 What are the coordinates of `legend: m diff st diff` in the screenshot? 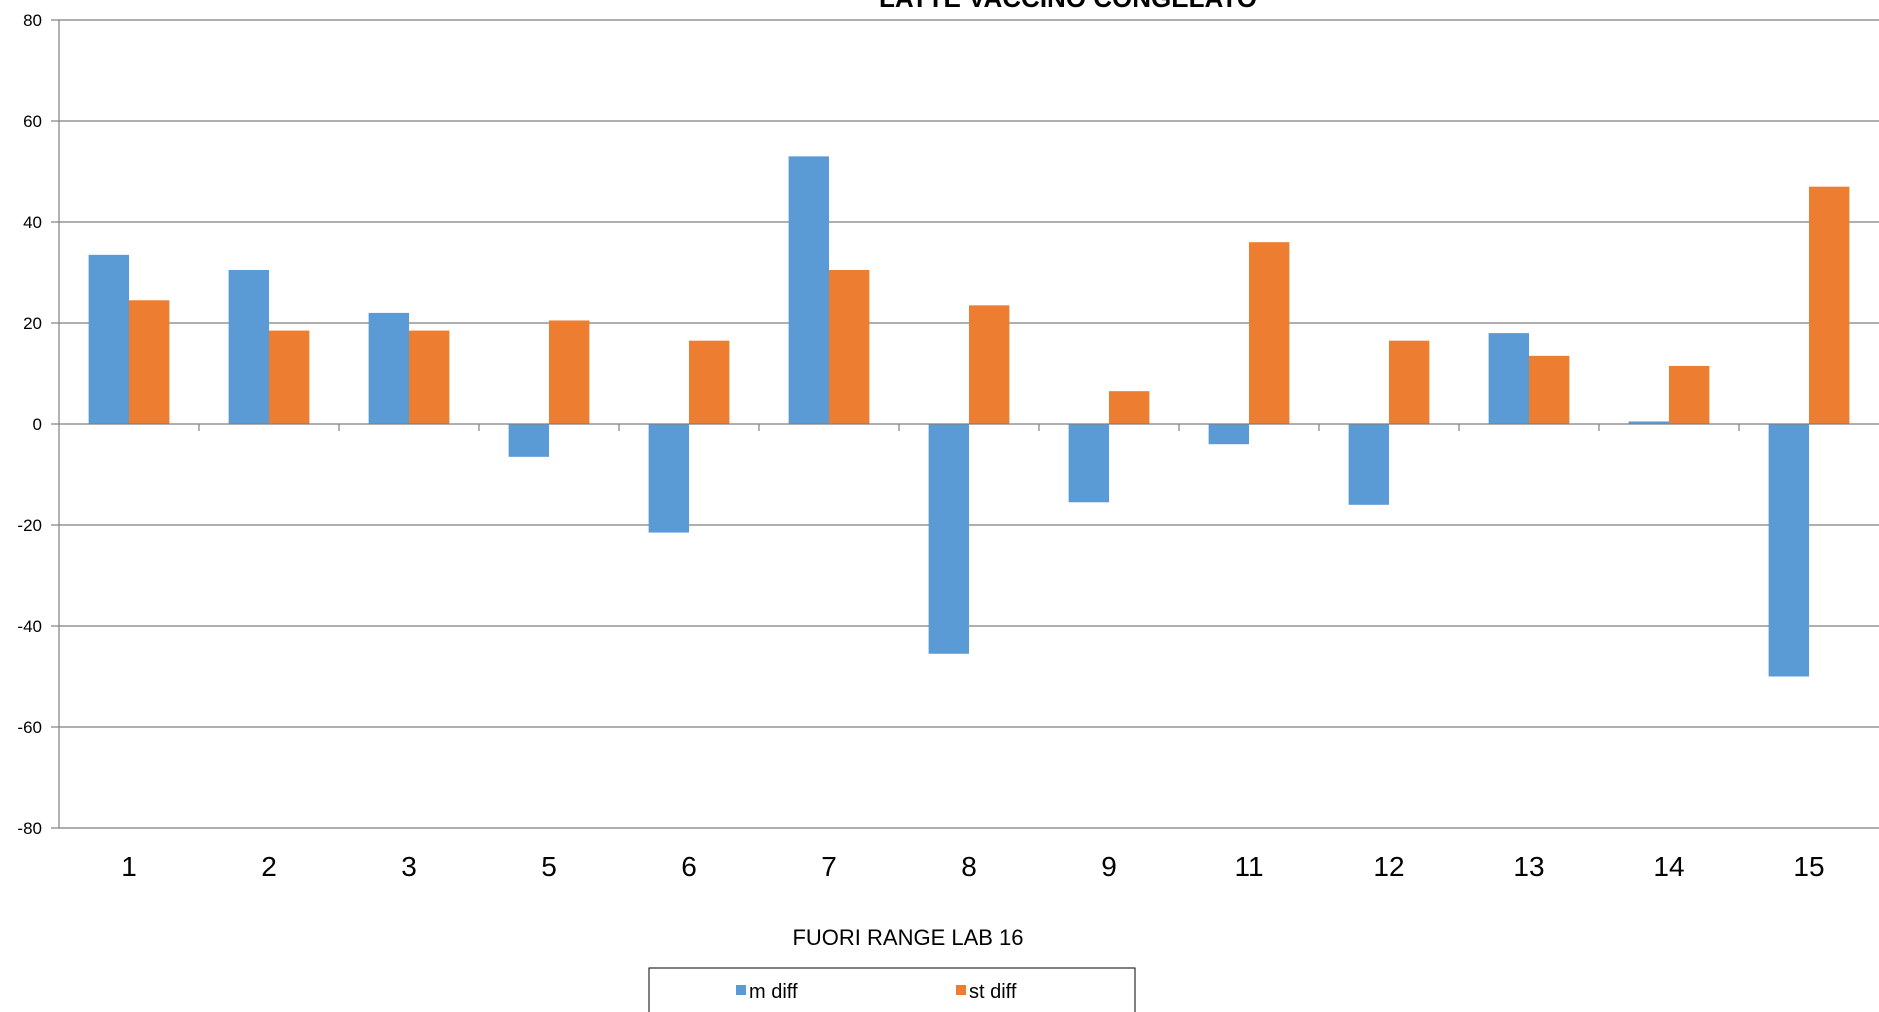 It's located at (892, 989).